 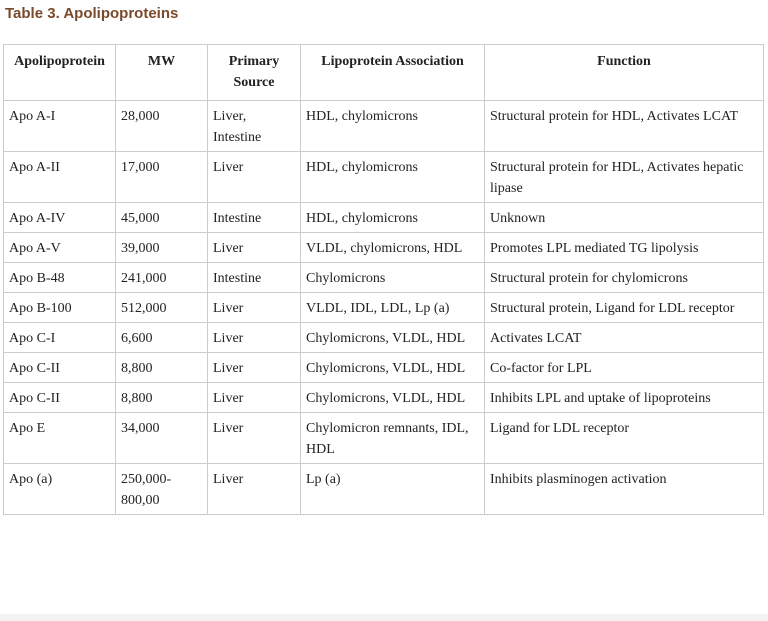 I want to click on table-cell: 45,000, so click(x=161, y=217).